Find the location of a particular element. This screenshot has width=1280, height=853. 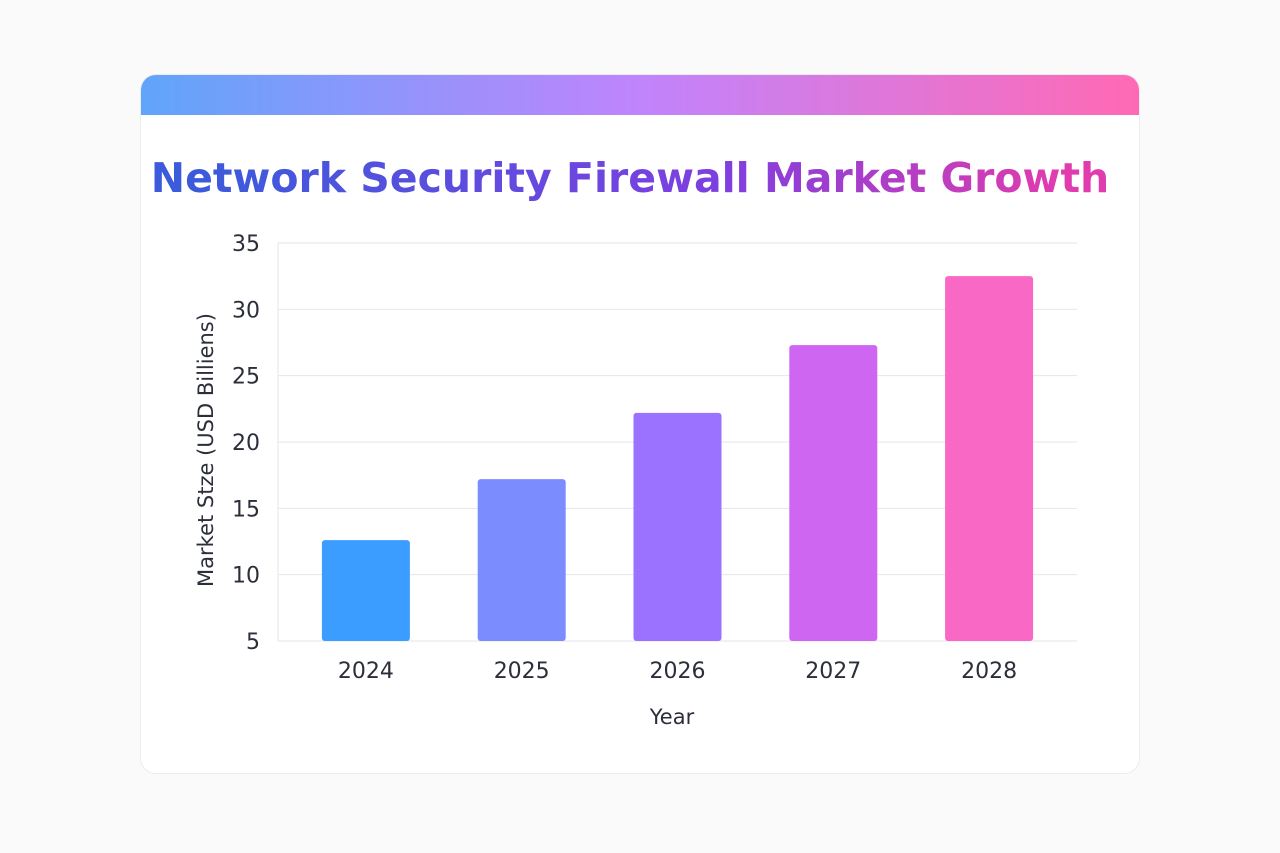

card-header-band is located at coordinates (640, 95).